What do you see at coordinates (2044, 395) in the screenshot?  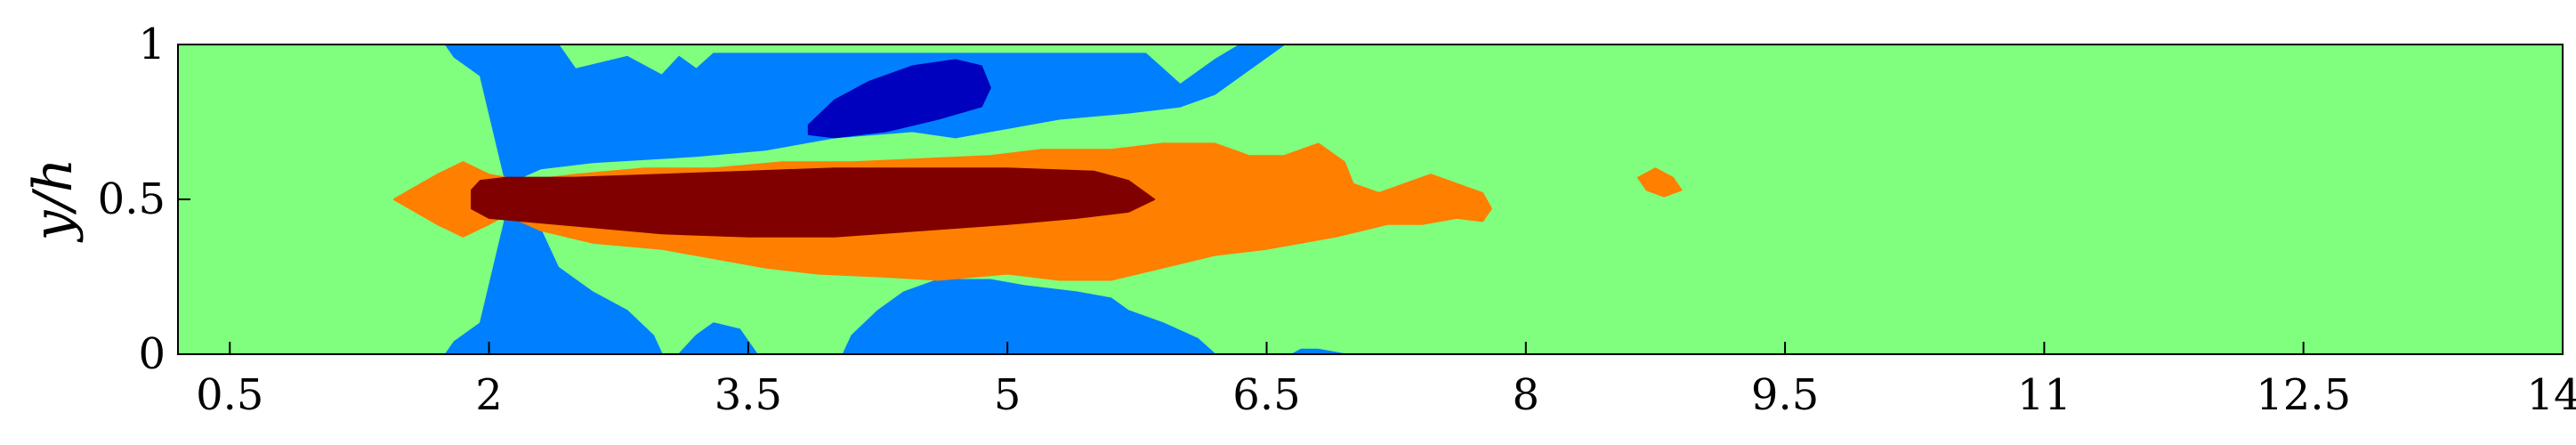 I see `x-tick-label: 11` at bounding box center [2044, 395].